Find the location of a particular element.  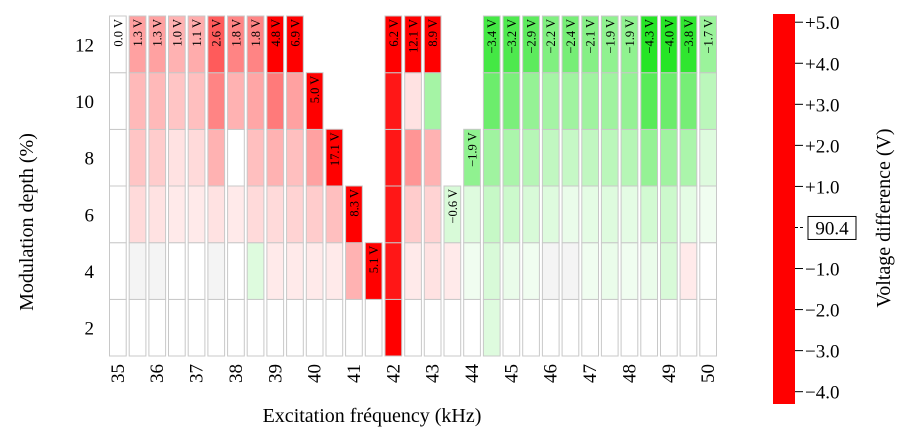

threshold-label: 1.1 V is located at coordinates (197, 33).